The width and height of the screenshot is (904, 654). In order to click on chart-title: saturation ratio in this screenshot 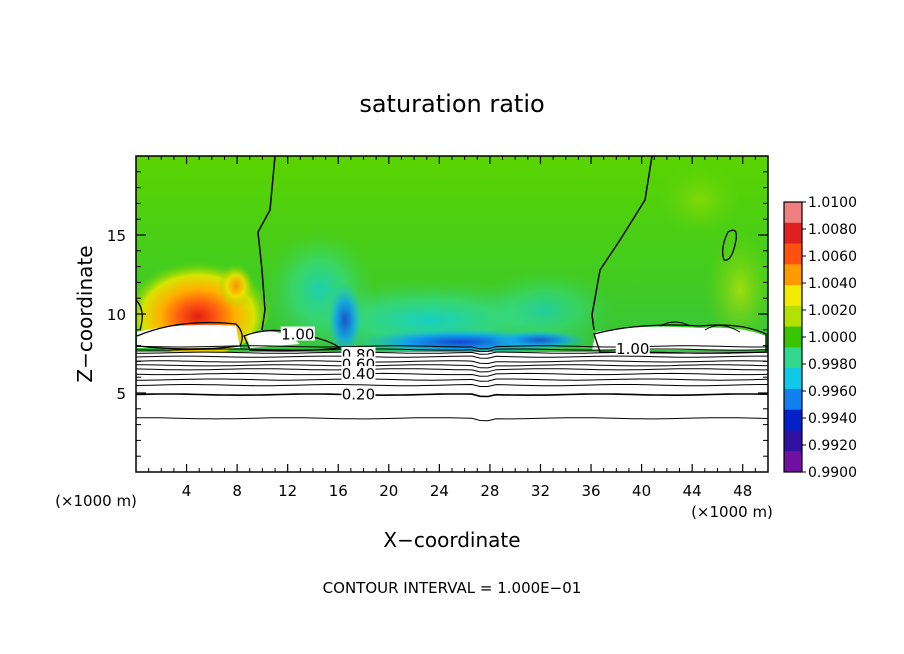, I will do `click(451, 104)`.